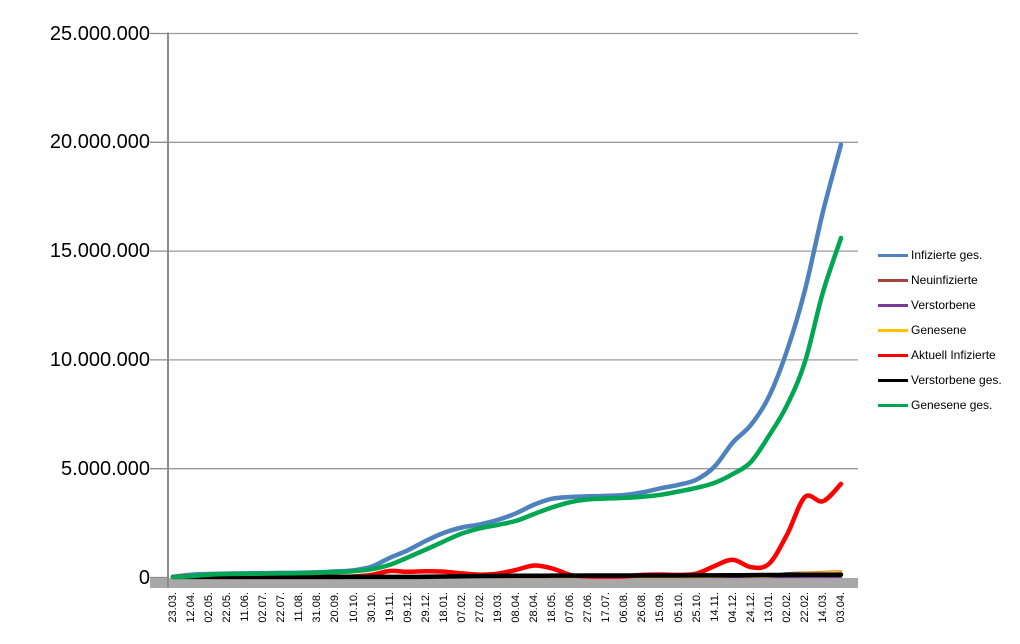 This screenshot has width=1020, height=644. I want to click on x-tick-label: 22.07., so click(281, 607).